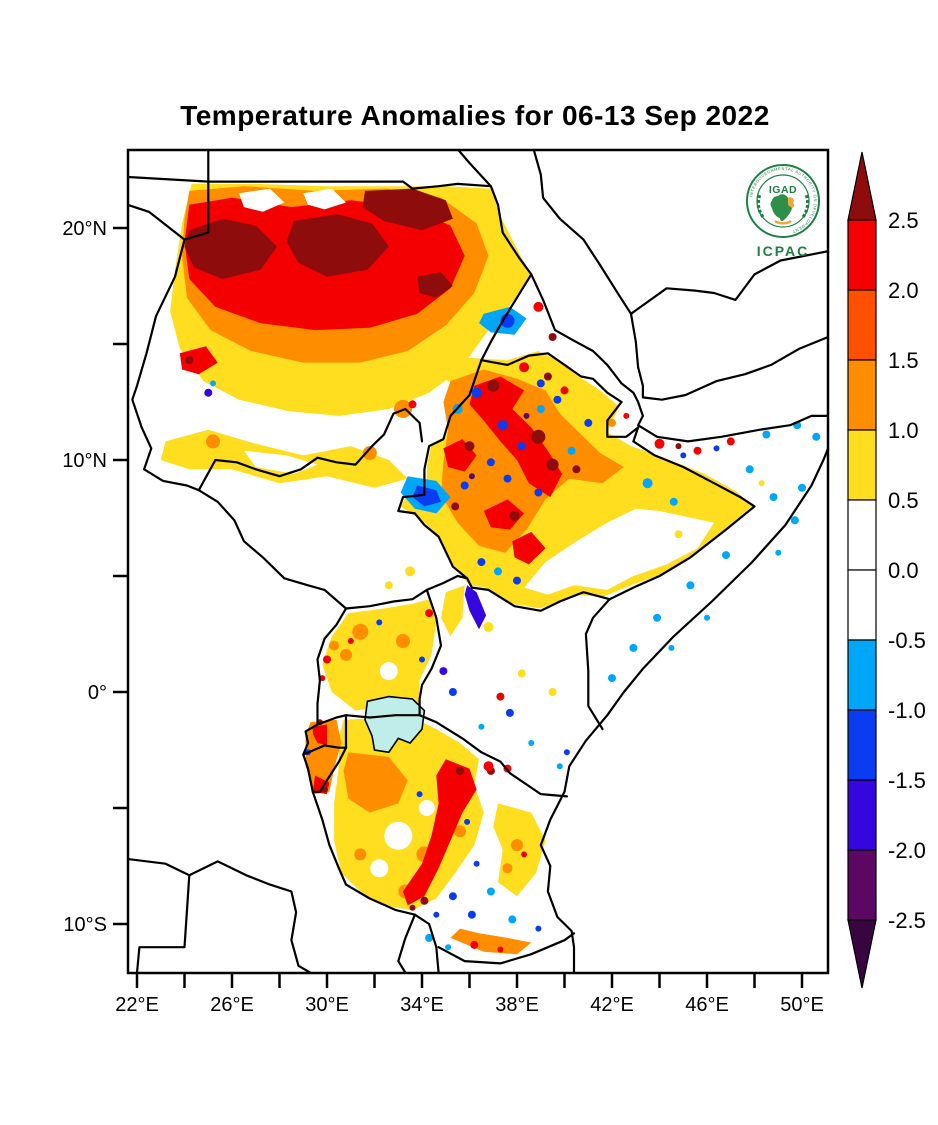  Describe the element at coordinates (329, 769) in the screenshot. I see `border-burundi-tanzania` at that location.